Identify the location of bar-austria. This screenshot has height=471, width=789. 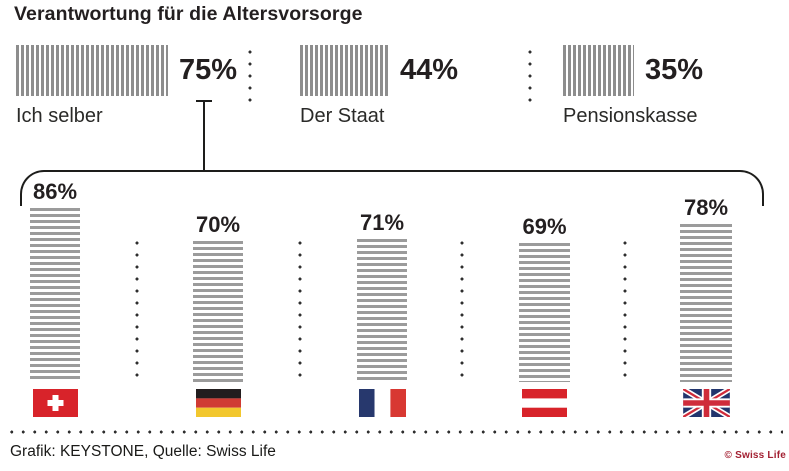
(544, 312).